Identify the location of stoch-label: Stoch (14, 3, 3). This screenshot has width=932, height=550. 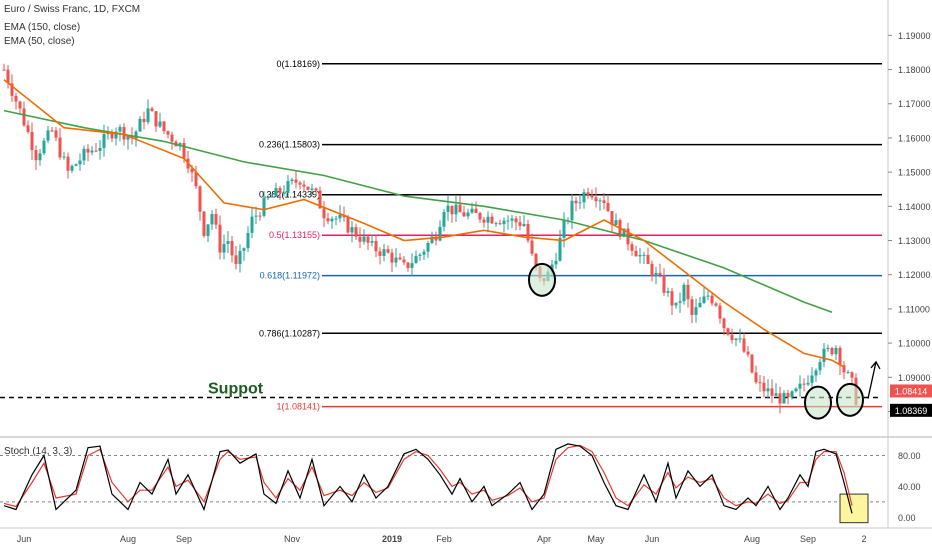
(38, 451).